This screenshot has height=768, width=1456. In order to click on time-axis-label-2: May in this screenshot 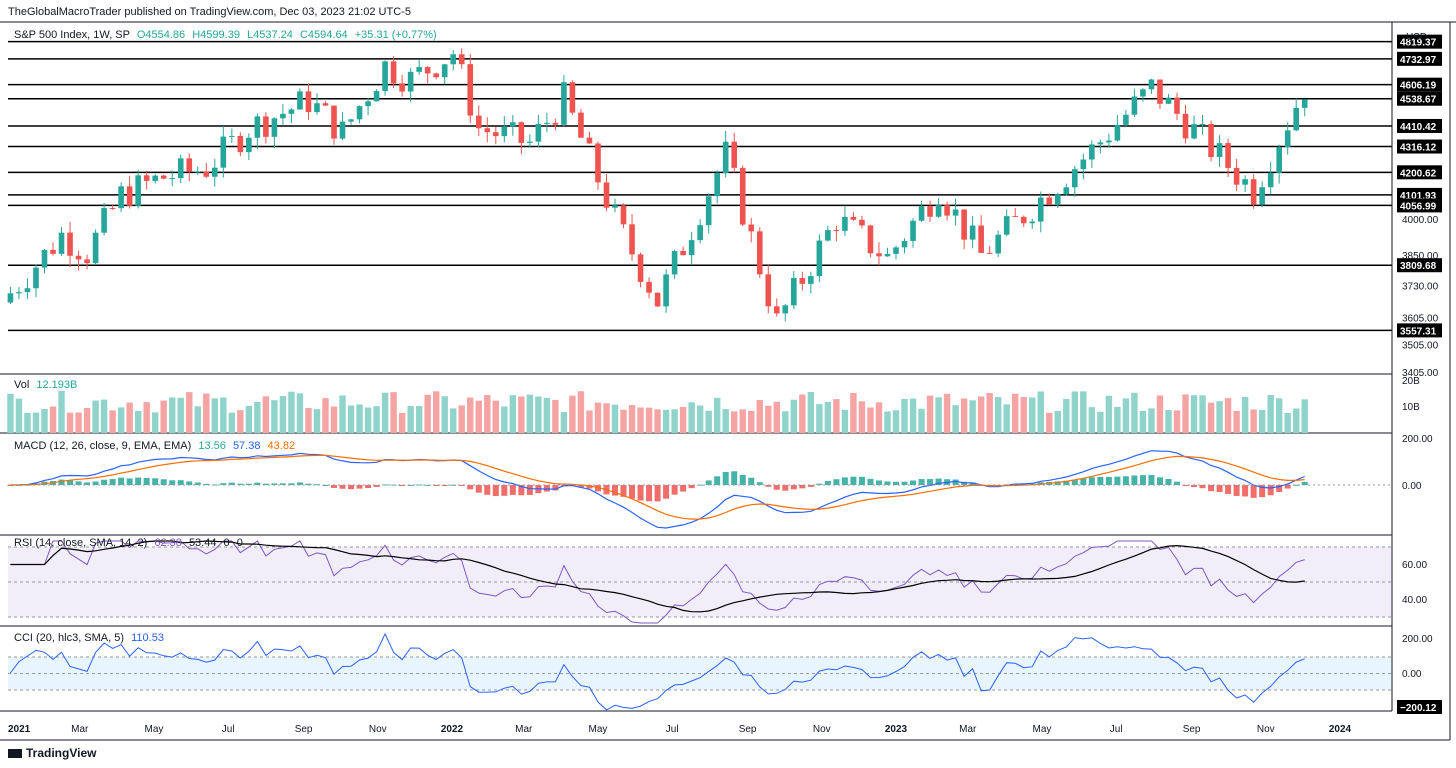, I will do `click(154, 729)`.